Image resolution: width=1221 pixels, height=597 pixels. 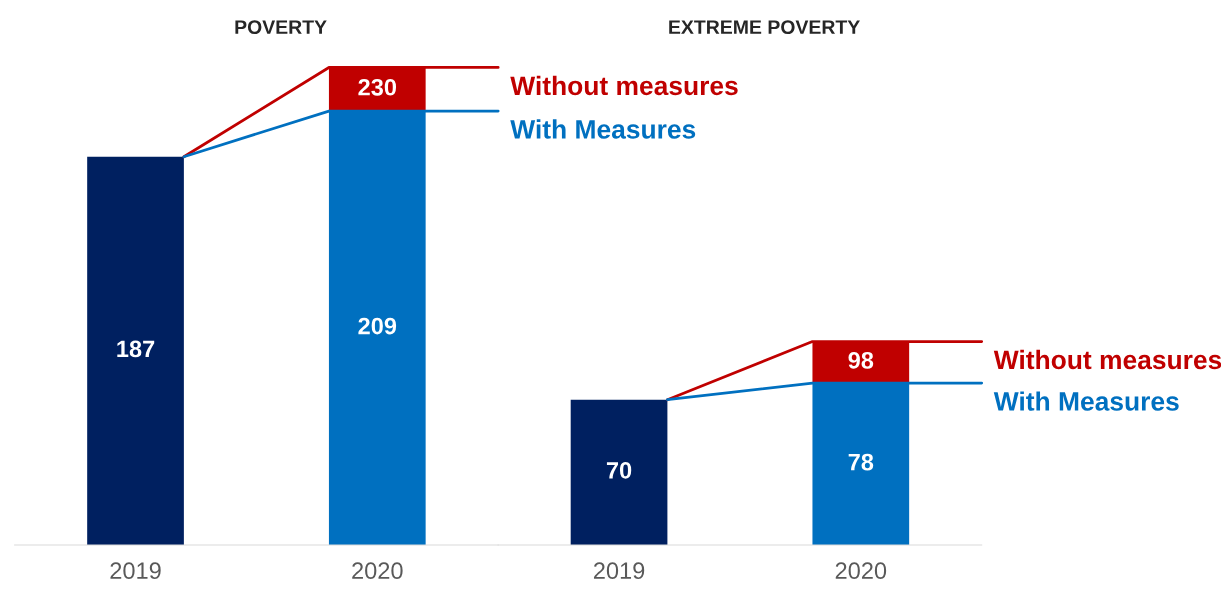 What do you see at coordinates (861, 360) in the screenshot?
I see `total-label: 98` at bounding box center [861, 360].